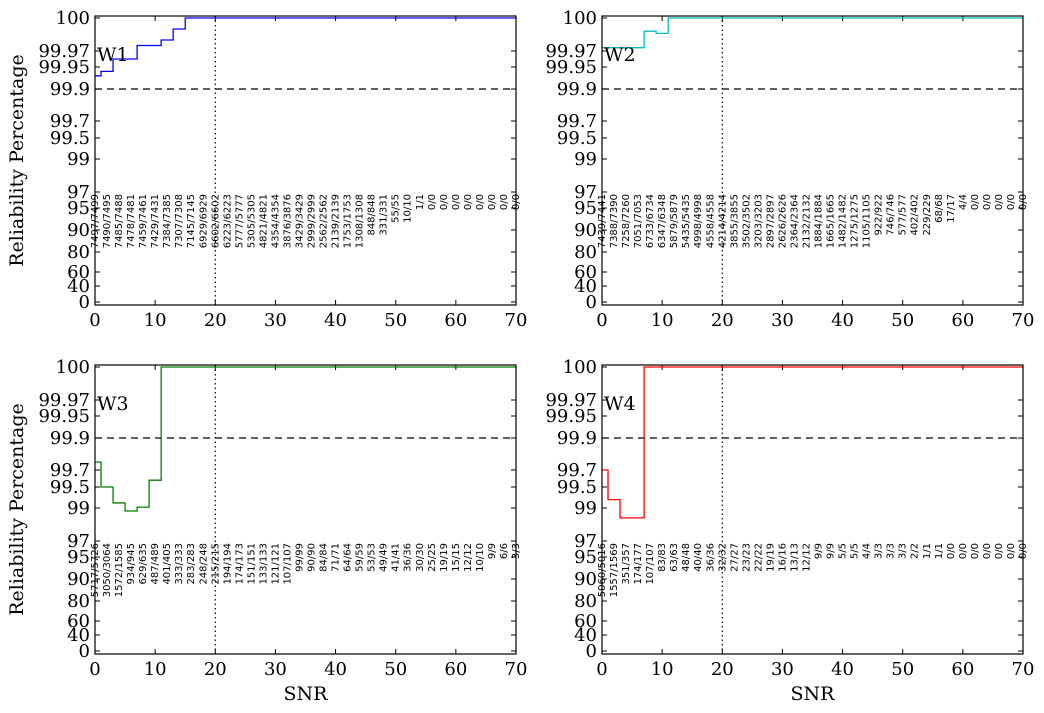 The height and width of the screenshot is (713, 1044). I want to click on y-tick-label: 99.7, so click(577, 121).